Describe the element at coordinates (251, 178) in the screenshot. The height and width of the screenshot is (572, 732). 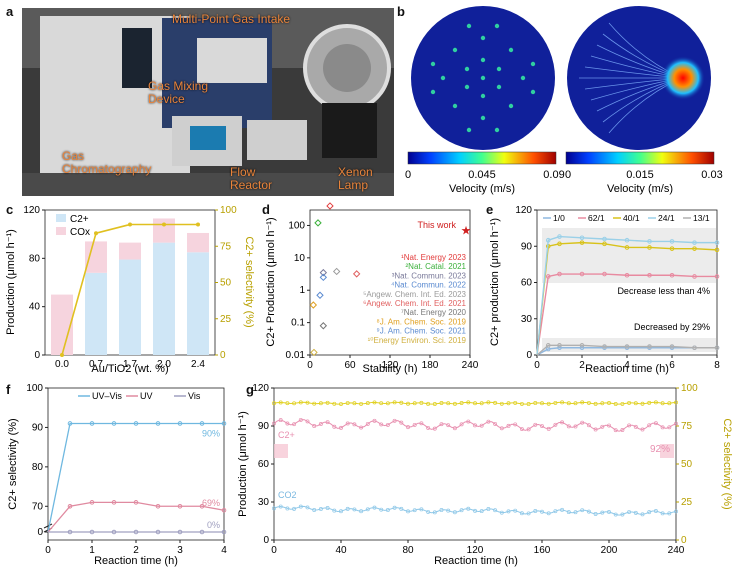
I see `photo-label-flow-reactor: Flow Reactor` at that location.